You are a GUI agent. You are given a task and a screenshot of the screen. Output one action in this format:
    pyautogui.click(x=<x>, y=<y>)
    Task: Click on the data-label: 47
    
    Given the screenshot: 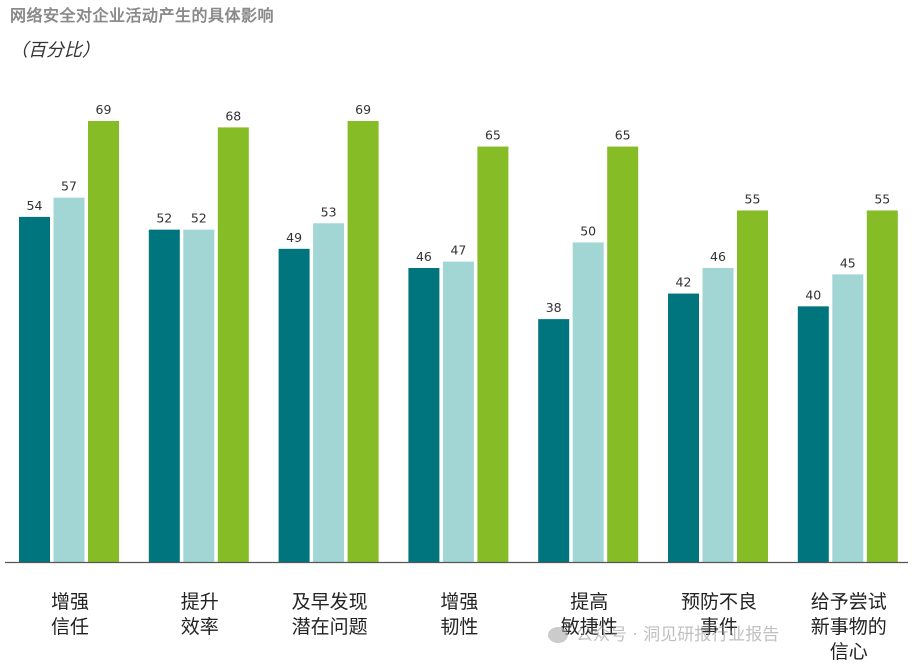 What is the action you would take?
    pyautogui.click(x=458, y=250)
    